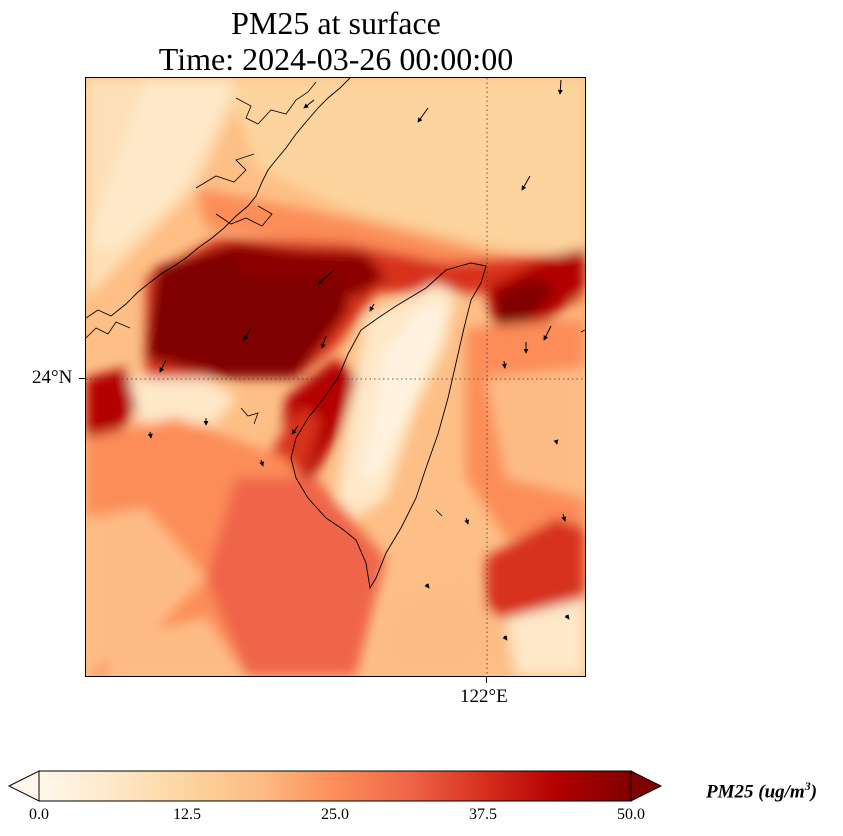 Image resolution: width=843 pixels, height=836 pixels. What do you see at coordinates (486, 680) in the screenshot?
I see `lon-tick-mark` at bounding box center [486, 680].